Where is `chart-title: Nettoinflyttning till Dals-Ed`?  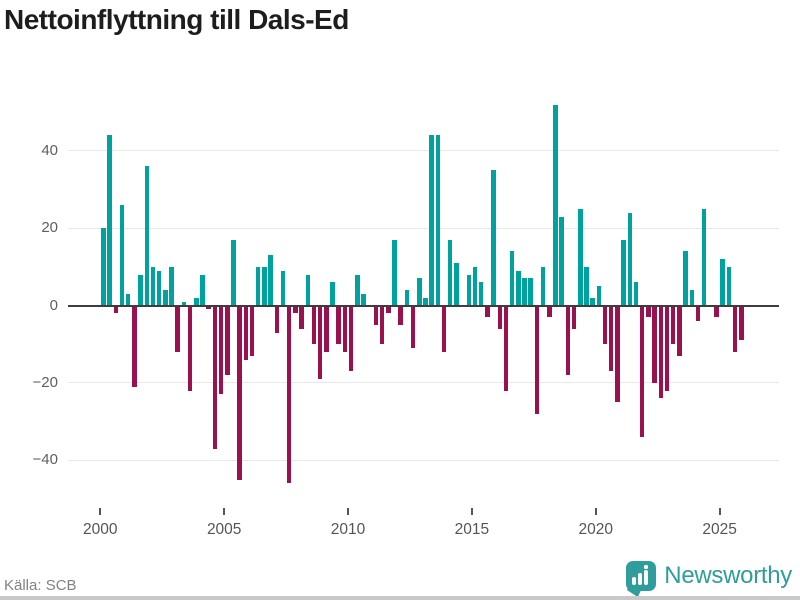
chart-title: Nettoinflyttning till Dals-Ed is located at coordinates (176, 19).